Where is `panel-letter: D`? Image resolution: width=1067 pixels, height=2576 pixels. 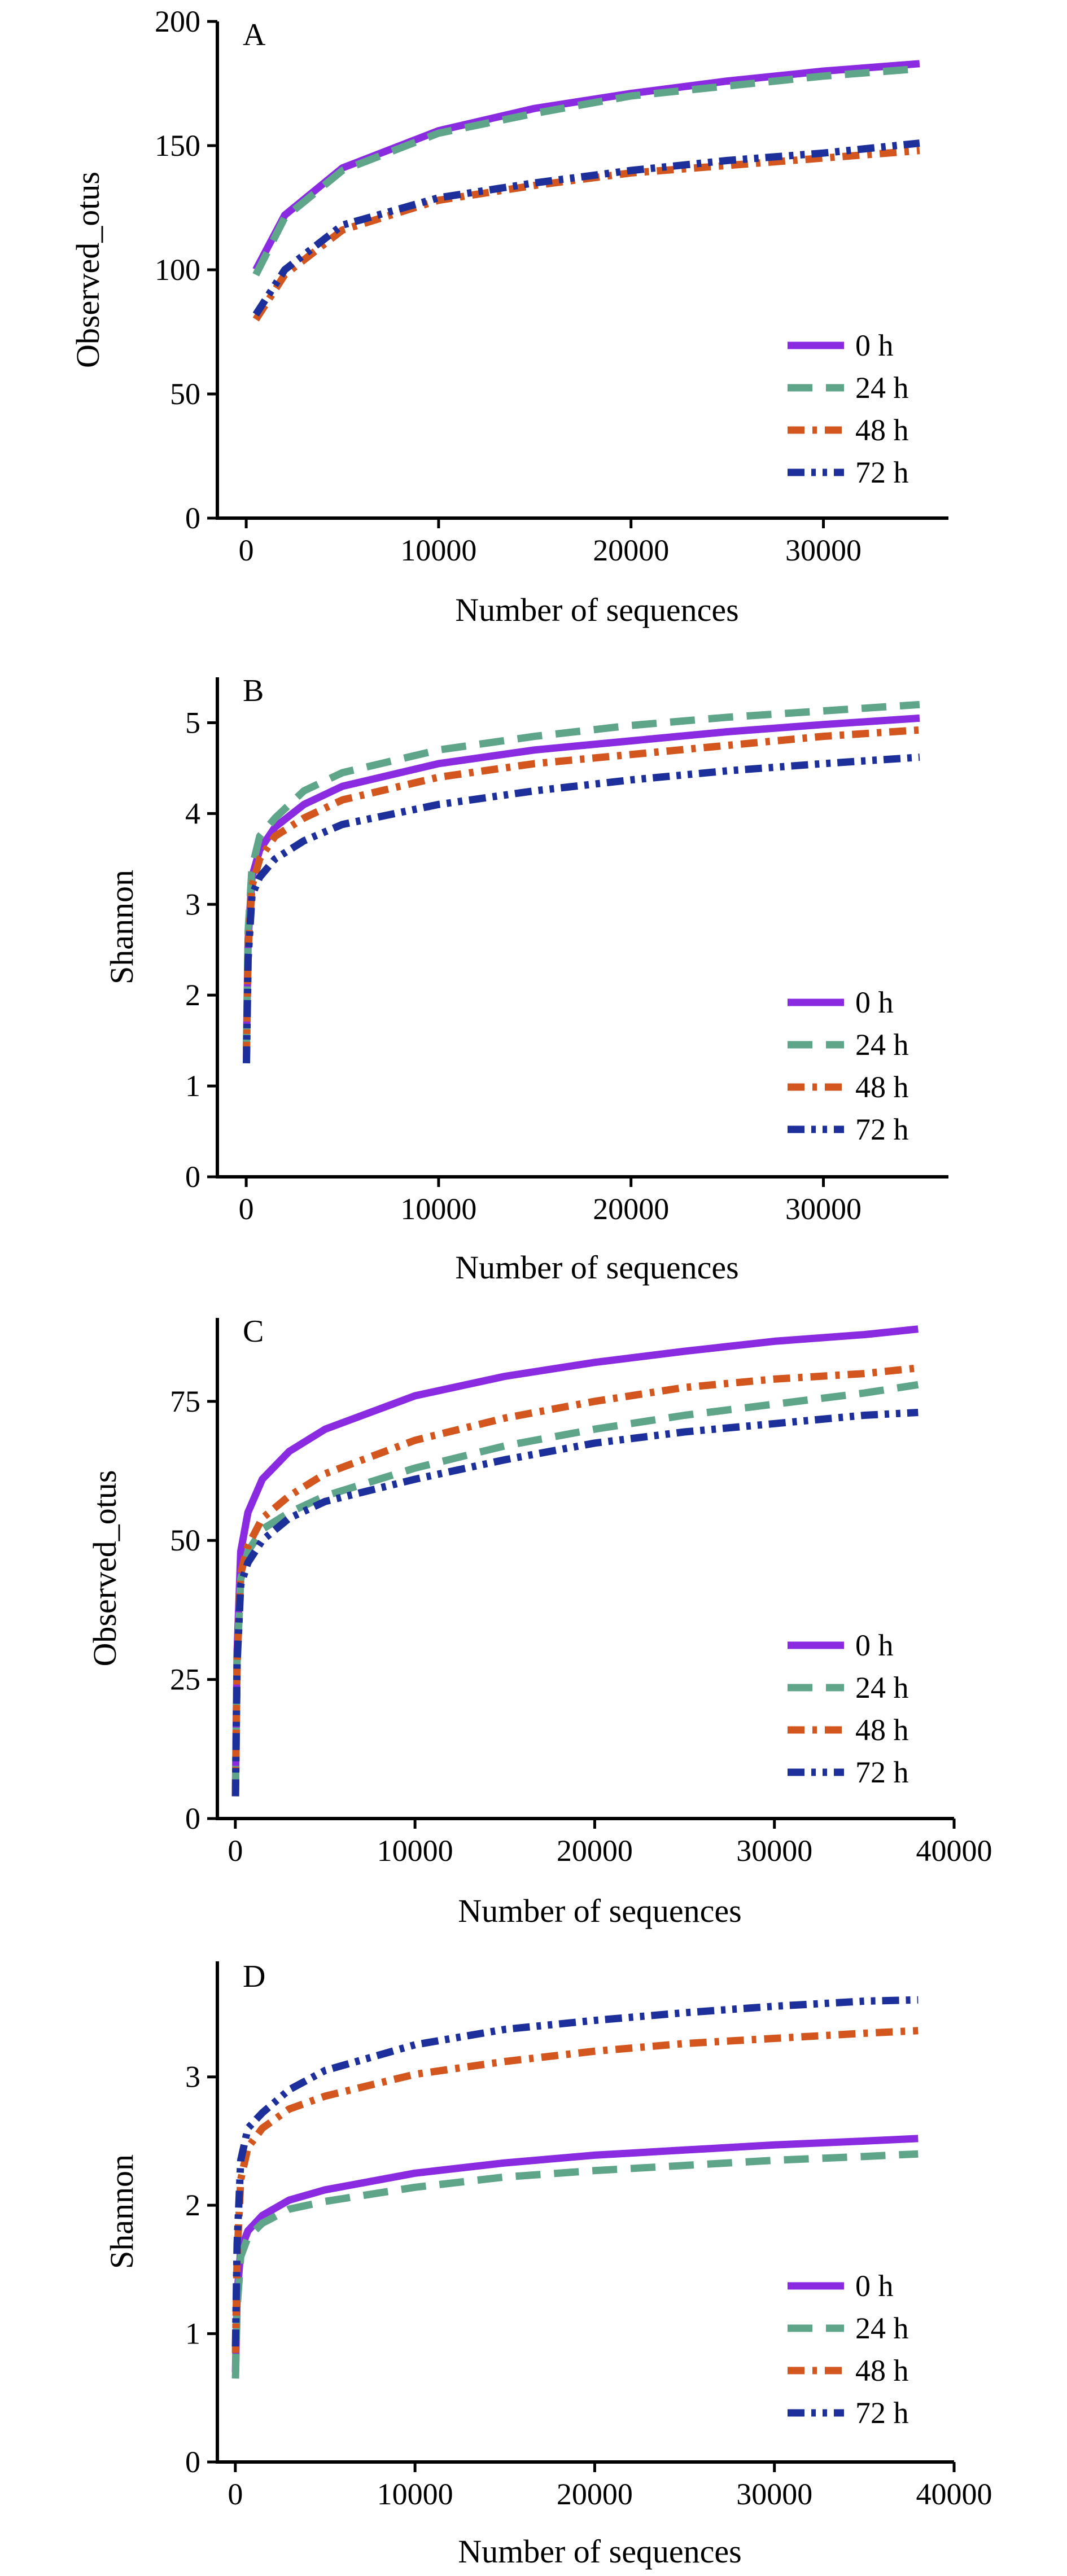
panel-letter: D is located at coordinates (254, 1976).